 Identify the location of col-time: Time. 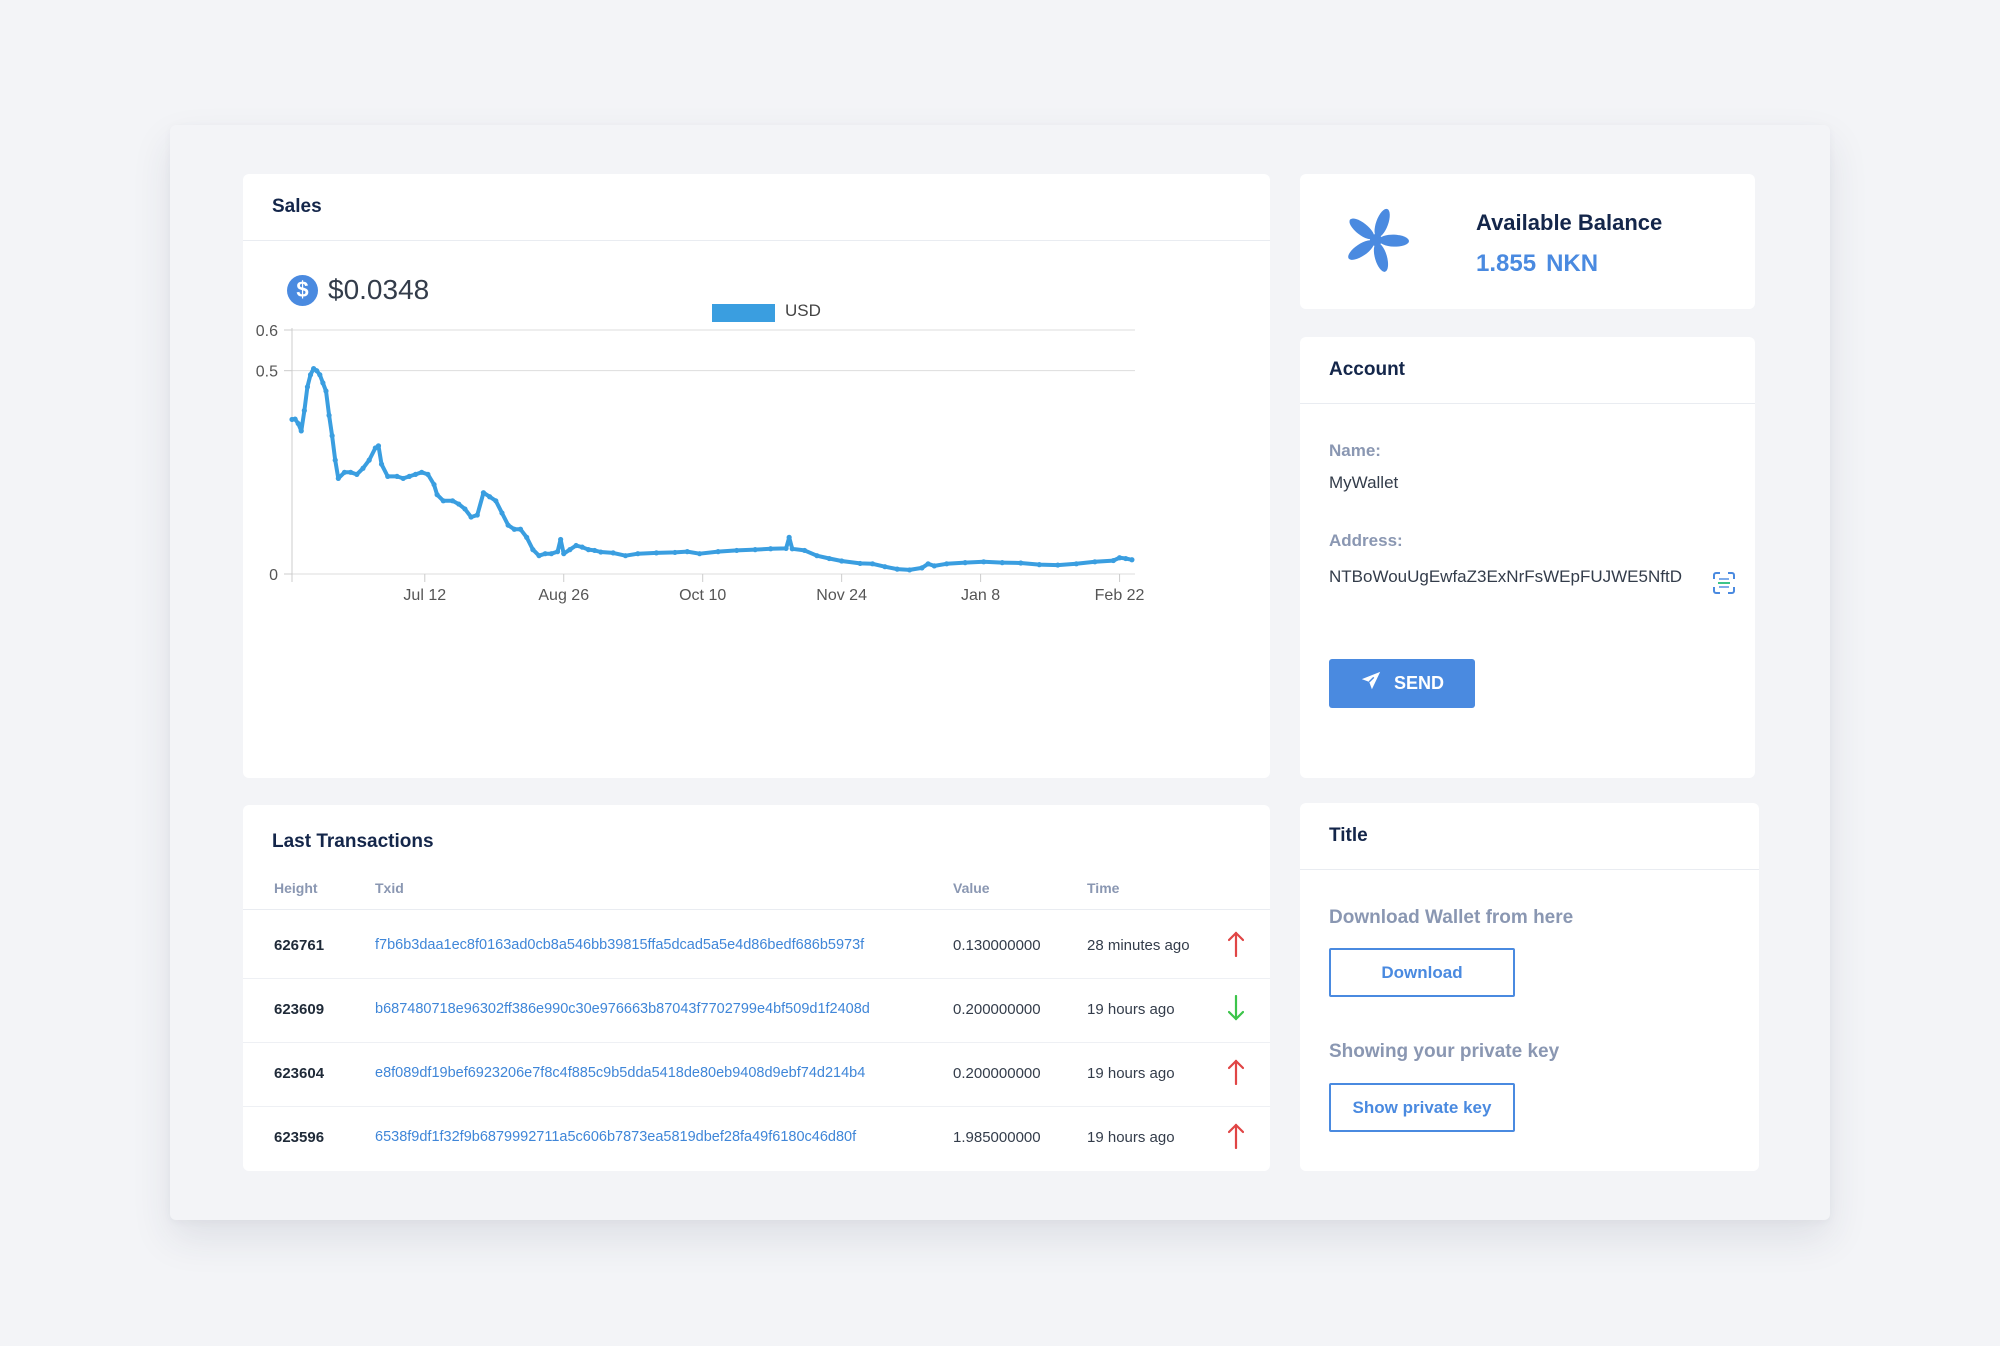
(1103, 888).